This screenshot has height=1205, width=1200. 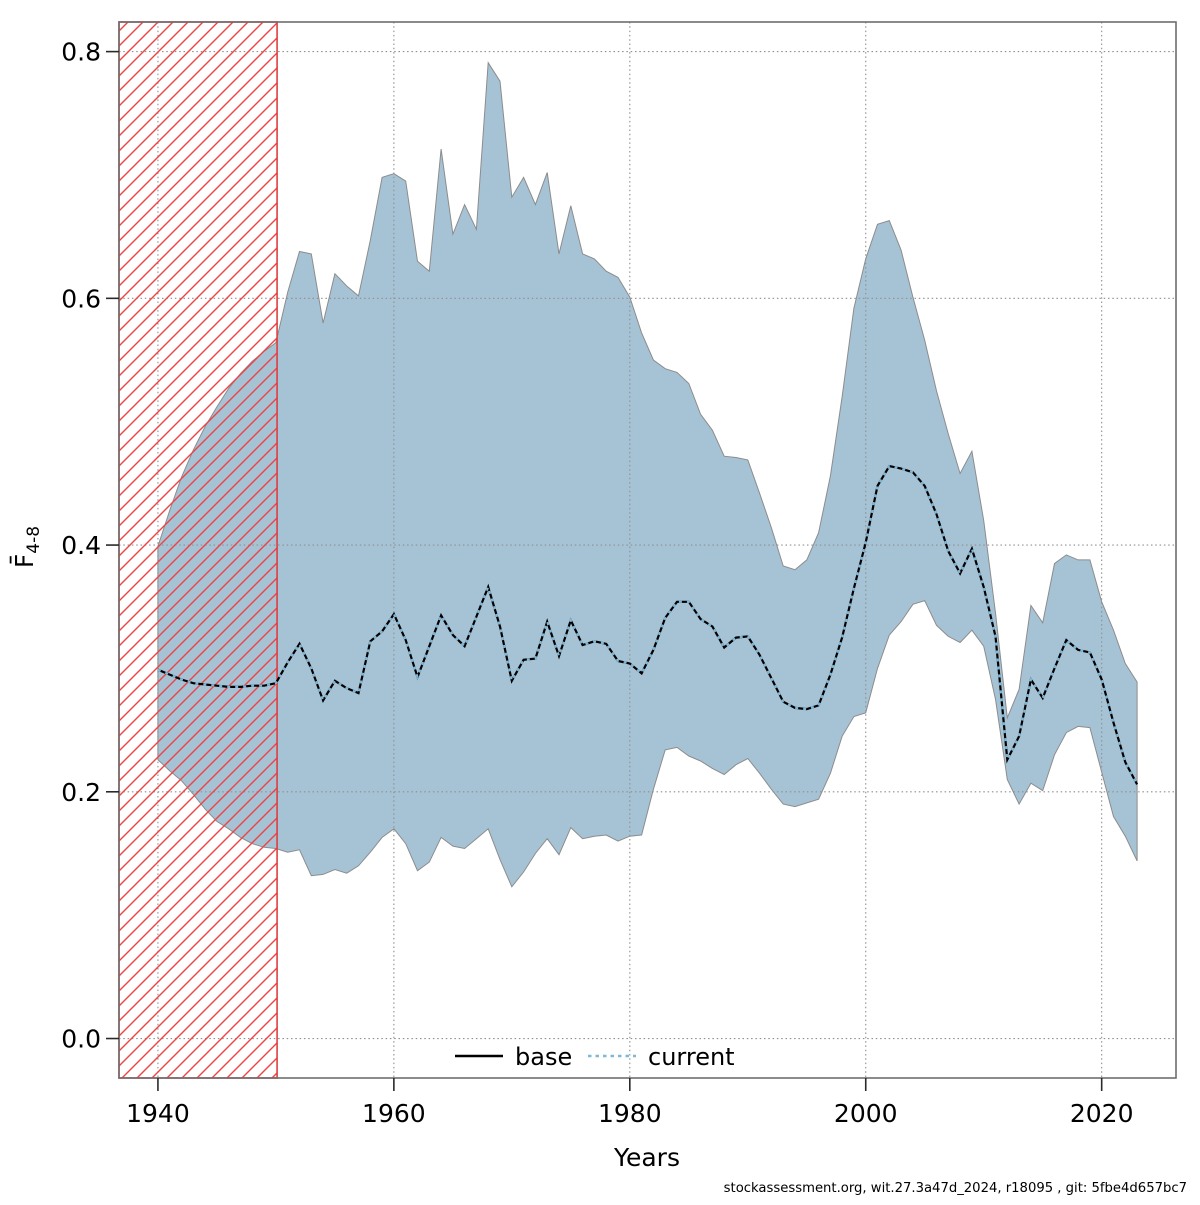 What do you see at coordinates (81, 792) in the screenshot?
I see `y-tick-label: 0.2` at bounding box center [81, 792].